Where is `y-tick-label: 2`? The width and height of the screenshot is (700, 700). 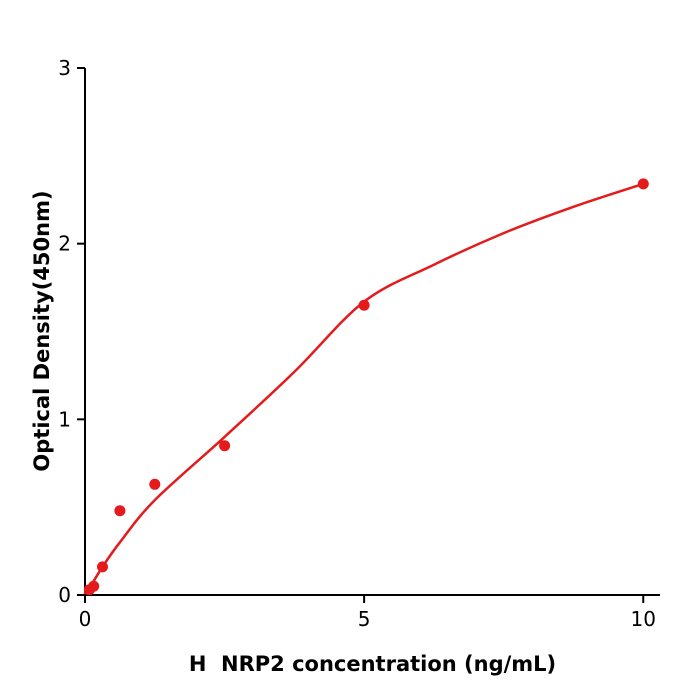 y-tick-label: 2 is located at coordinates (64, 244).